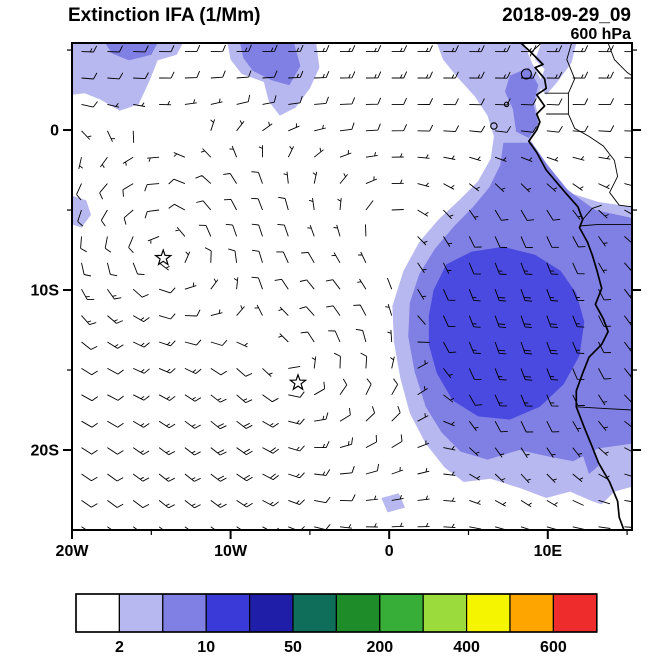  What do you see at coordinates (548, 551) in the screenshot?
I see `x-tick-label: 10E` at bounding box center [548, 551].